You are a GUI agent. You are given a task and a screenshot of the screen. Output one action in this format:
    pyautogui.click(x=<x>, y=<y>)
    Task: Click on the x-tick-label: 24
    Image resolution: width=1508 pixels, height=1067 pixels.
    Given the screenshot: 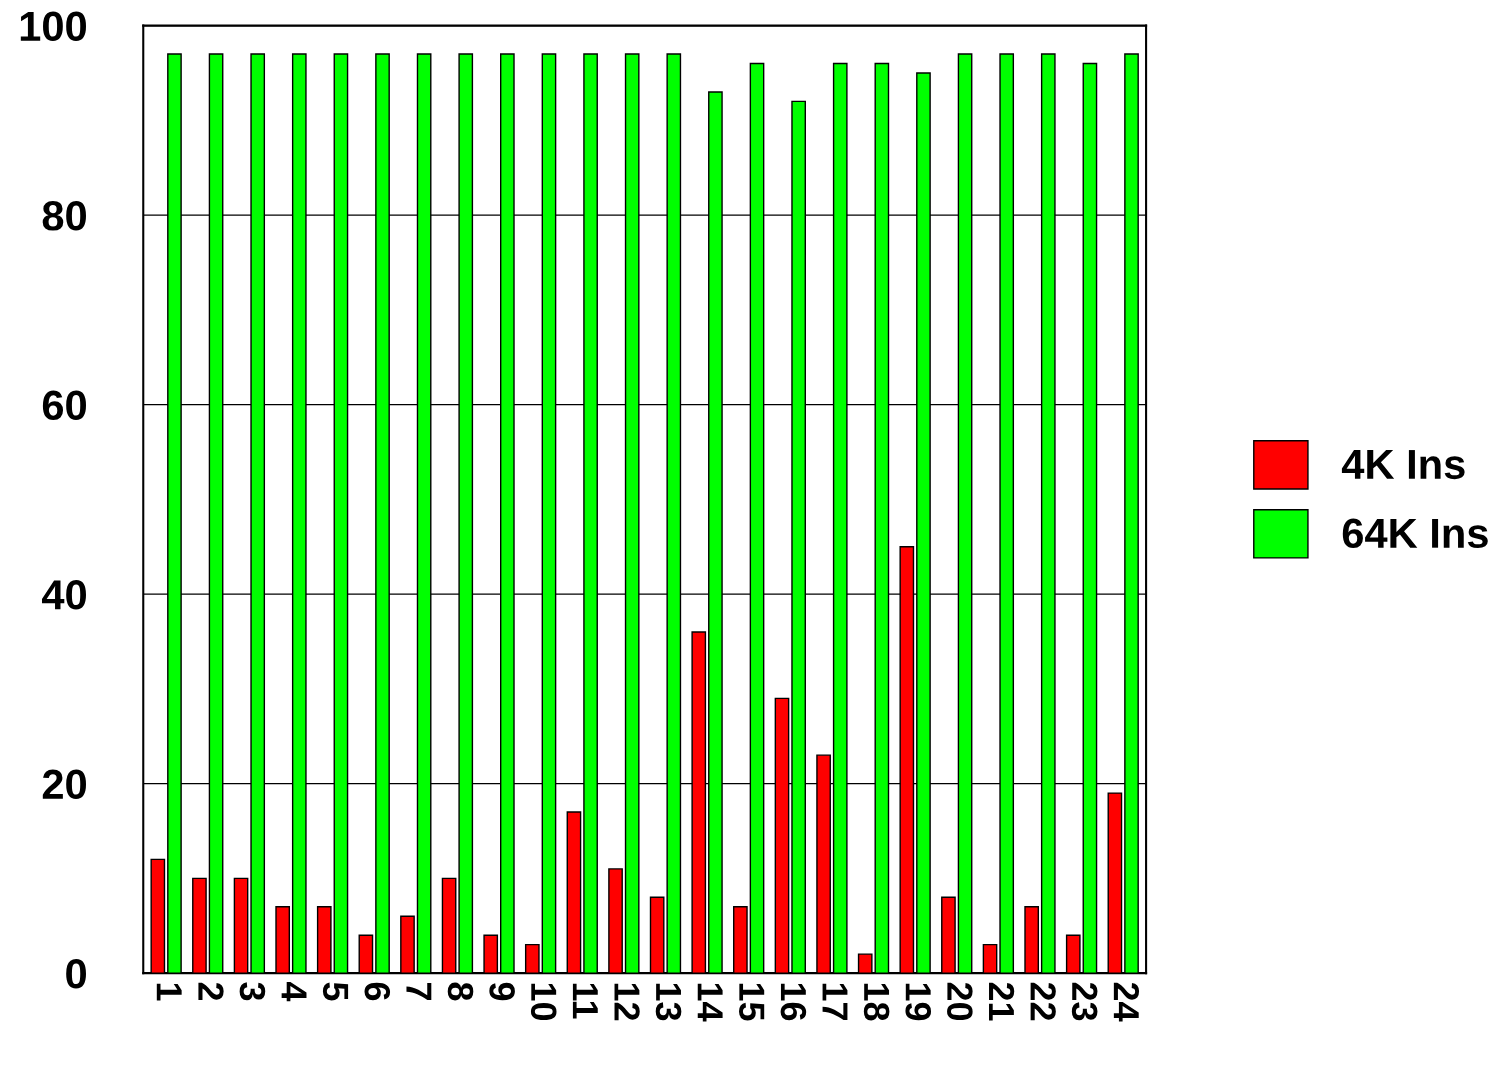 What is the action you would take?
    pyautogui.click(x=1126, y=1002)
    